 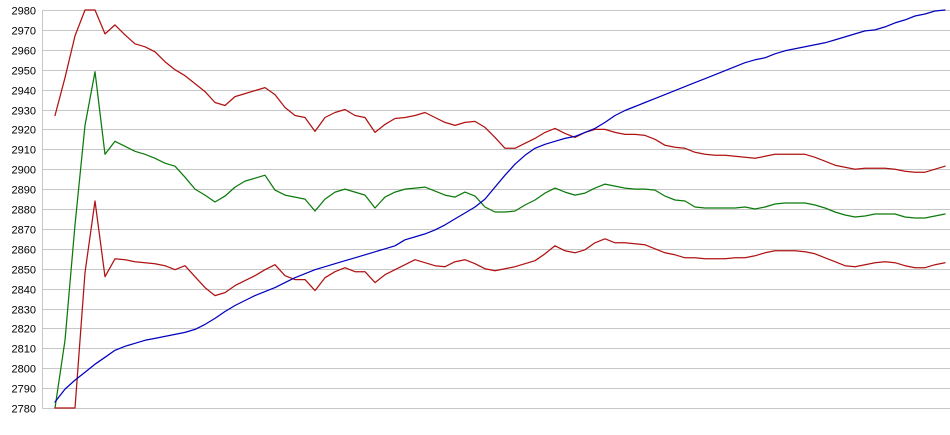 What do you see at coordinates (24, 251) in the screenshot?
I see `y-axis-tick-label: 2860` at bounding box center [24, 251].